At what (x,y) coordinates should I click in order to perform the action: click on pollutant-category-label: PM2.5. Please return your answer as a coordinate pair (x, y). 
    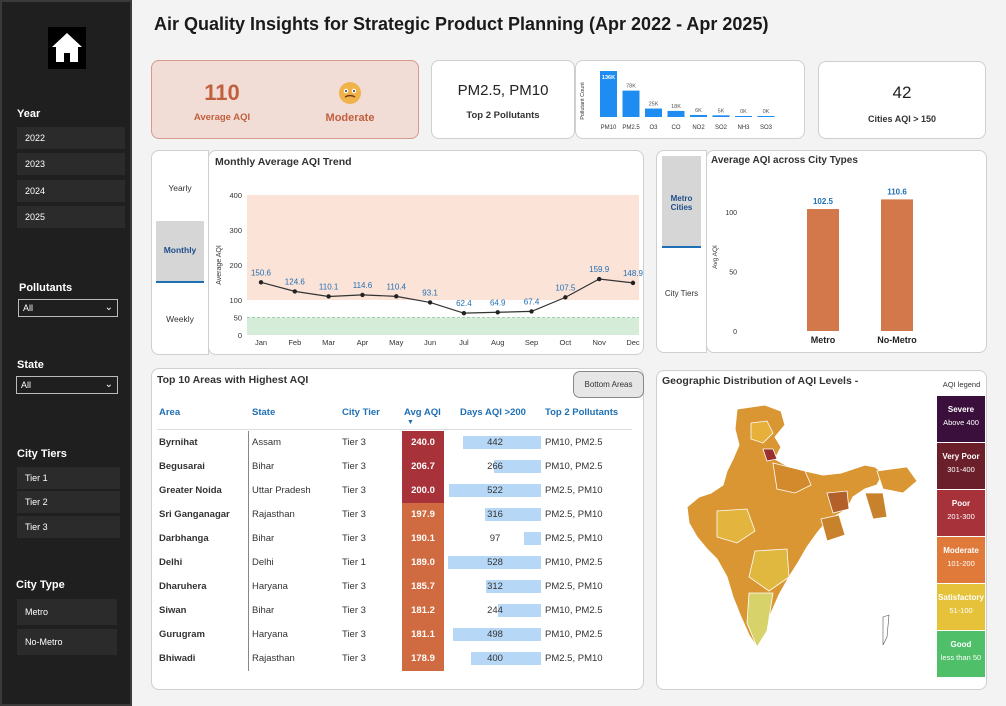
    Looking at the image, I should click on (631, 128).